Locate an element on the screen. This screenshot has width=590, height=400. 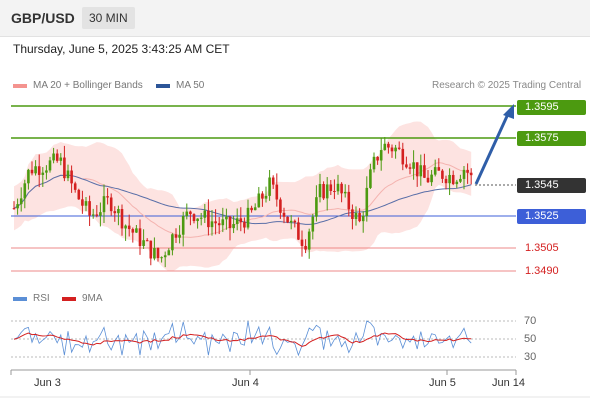
timeframe-badge: 30 MIN is located at coordinates (108, 18).